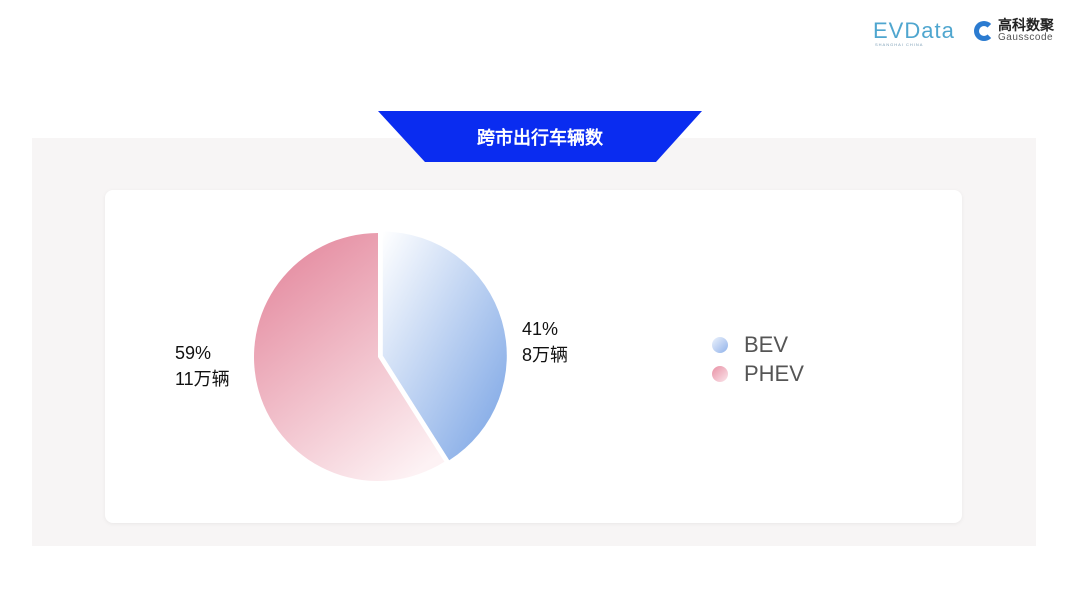 This screenshot has width=1080, height=608. Describe the element at coordinates (1026, 25) in the screenshot. I see `gausscode-cn: 高科数聚` at that location.